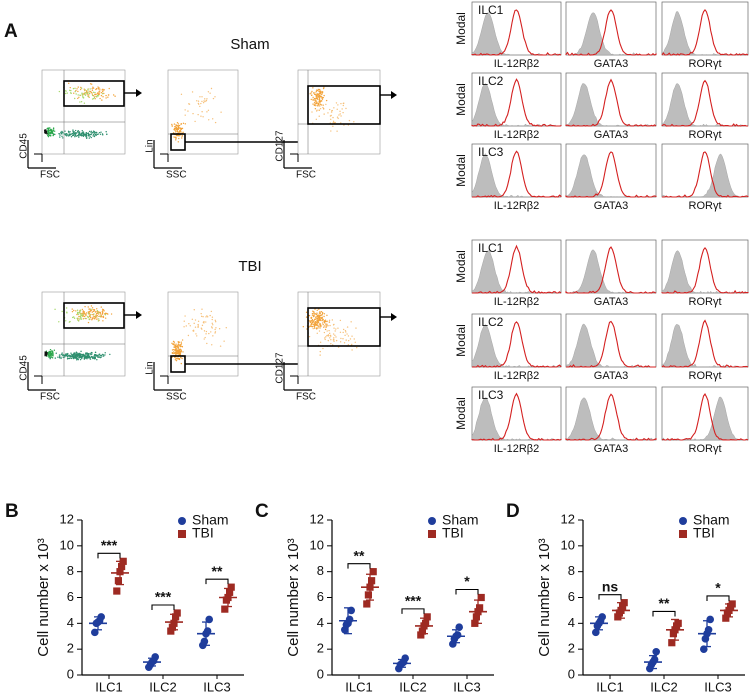  I want to click on histogram: IL-12Rβ2 ILC2, so click(516, 106).